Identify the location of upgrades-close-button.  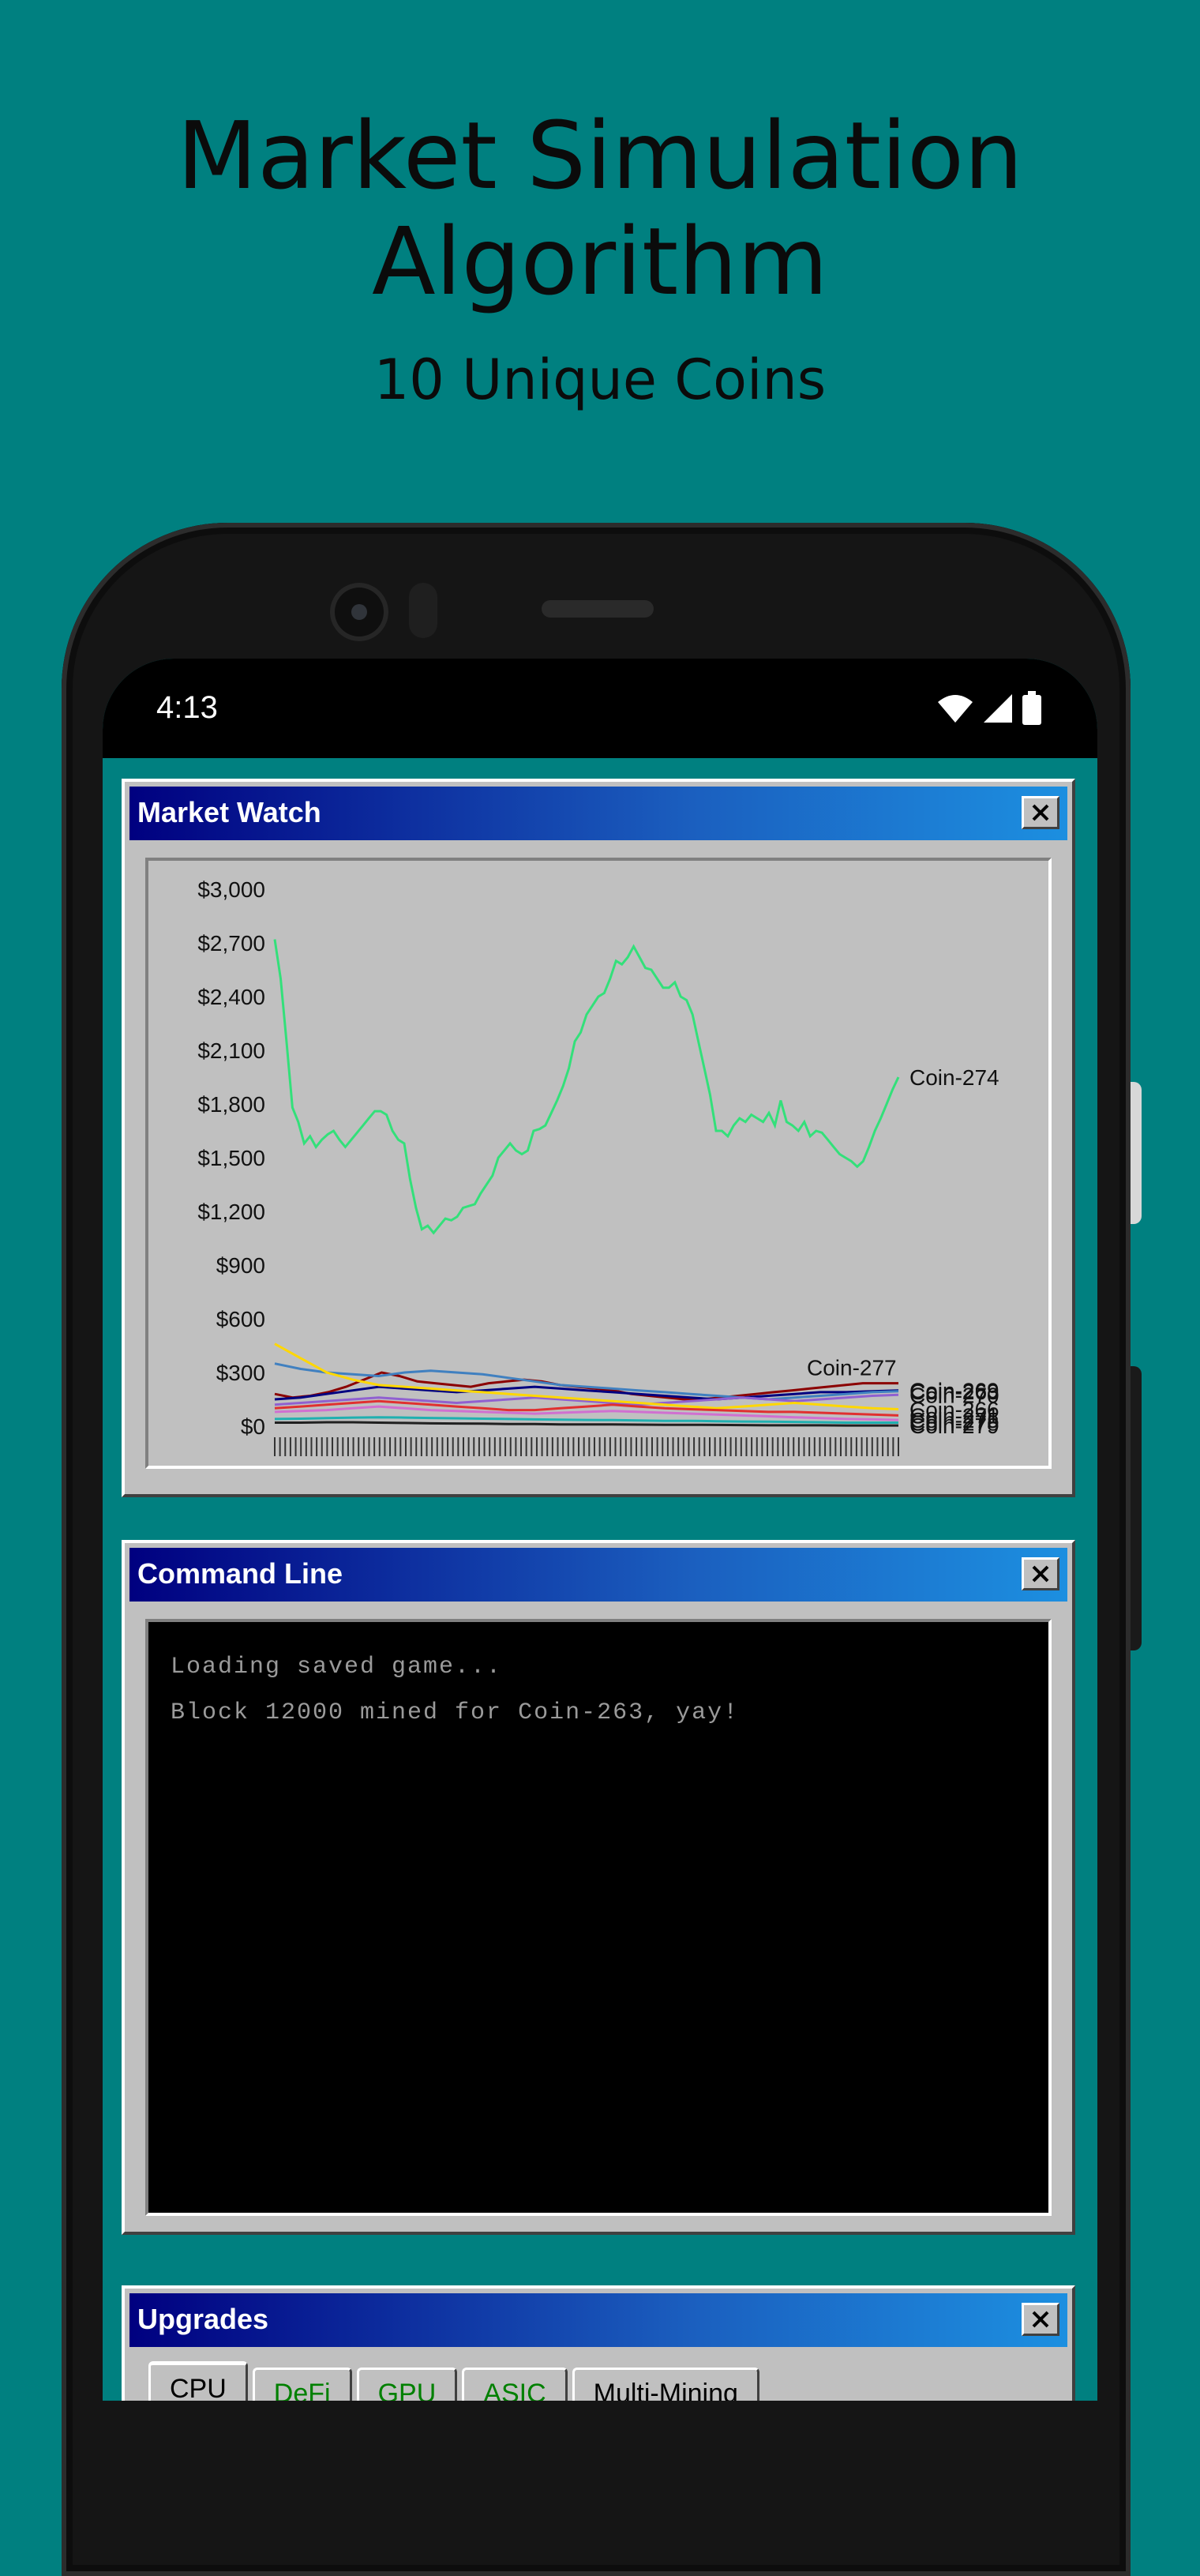
(1040, 2319).